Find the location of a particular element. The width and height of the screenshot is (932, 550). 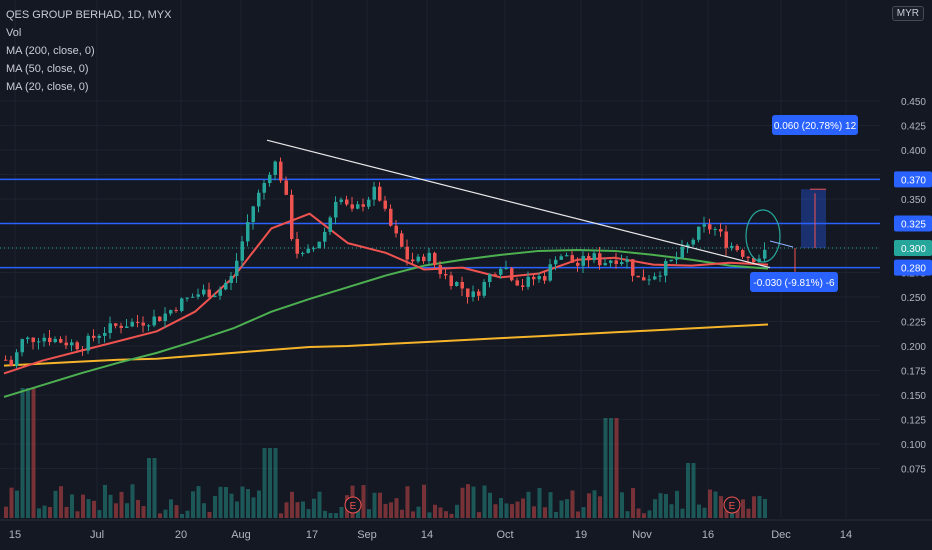

measure-up-text: 0.060 (20.78%) 12 is located at coordinates (815, 126).